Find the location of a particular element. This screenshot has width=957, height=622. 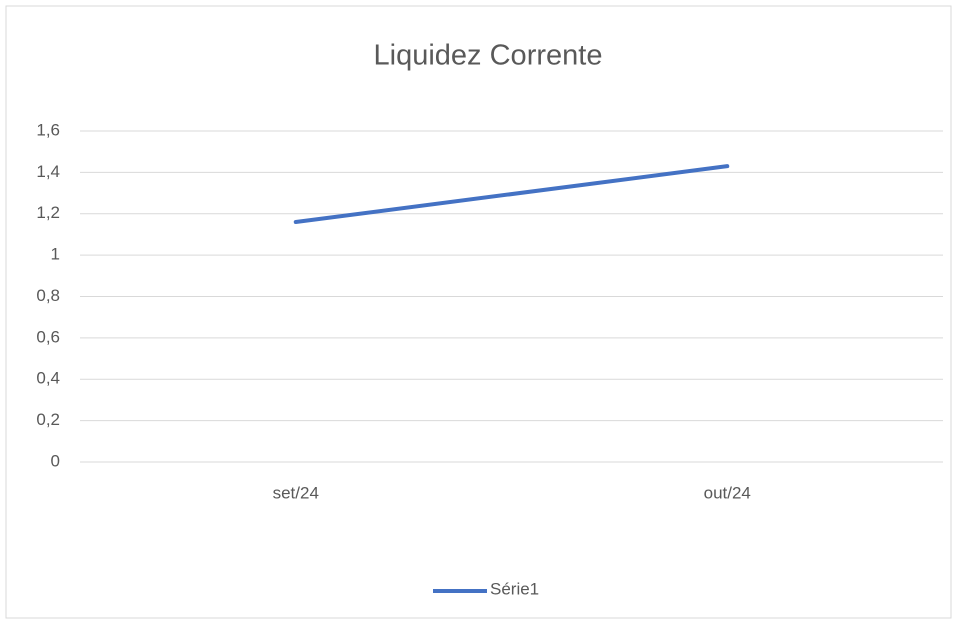

x-tick-label: set/24 is located at coordinates (296, 492).